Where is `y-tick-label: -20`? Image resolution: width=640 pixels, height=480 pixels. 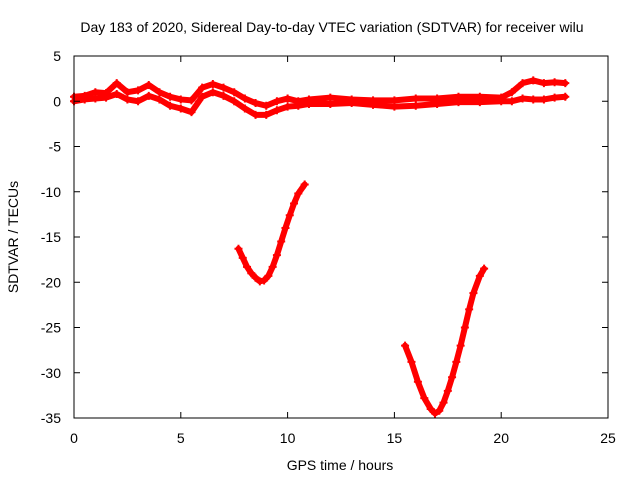 y-tick-label: -20 is located at coordinates (51, 282).